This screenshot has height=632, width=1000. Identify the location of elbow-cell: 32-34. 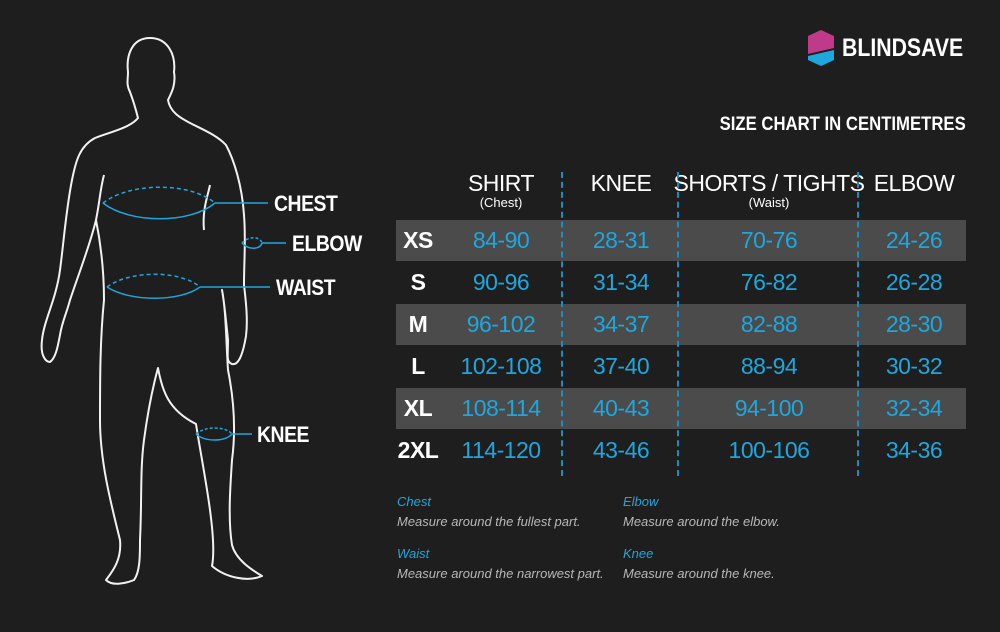
(914, 408).